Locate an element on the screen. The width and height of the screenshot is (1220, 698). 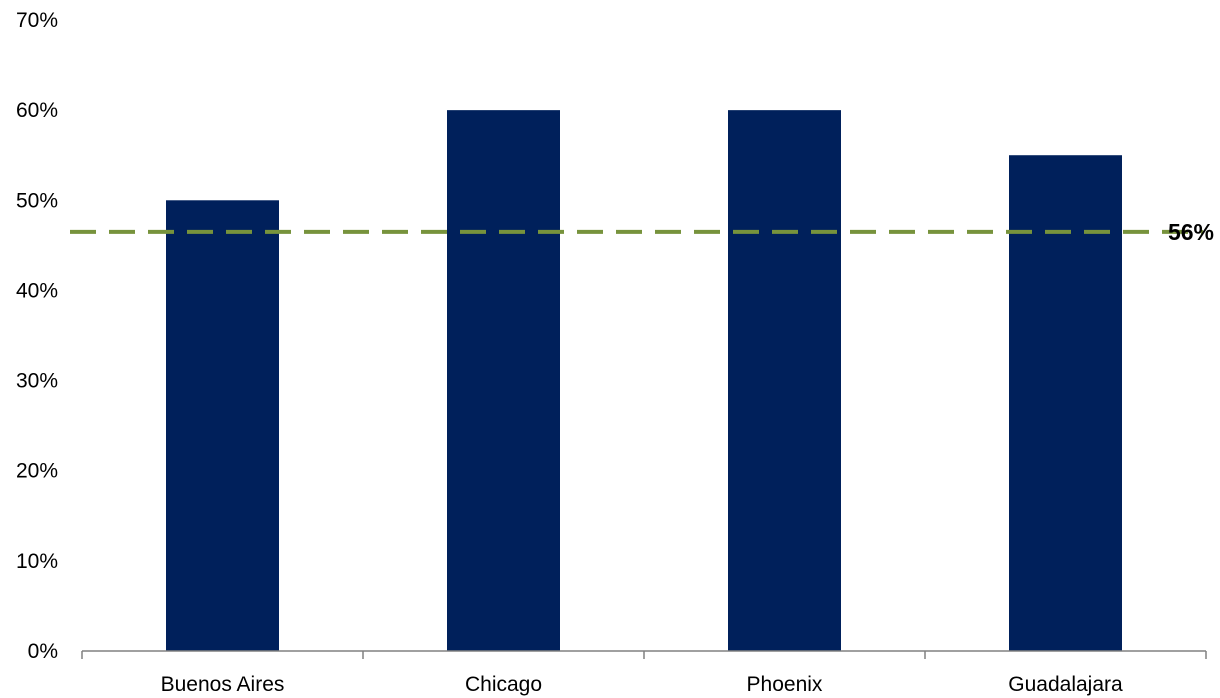
y-tick-label: 70% is located at coordinates (37, 20).